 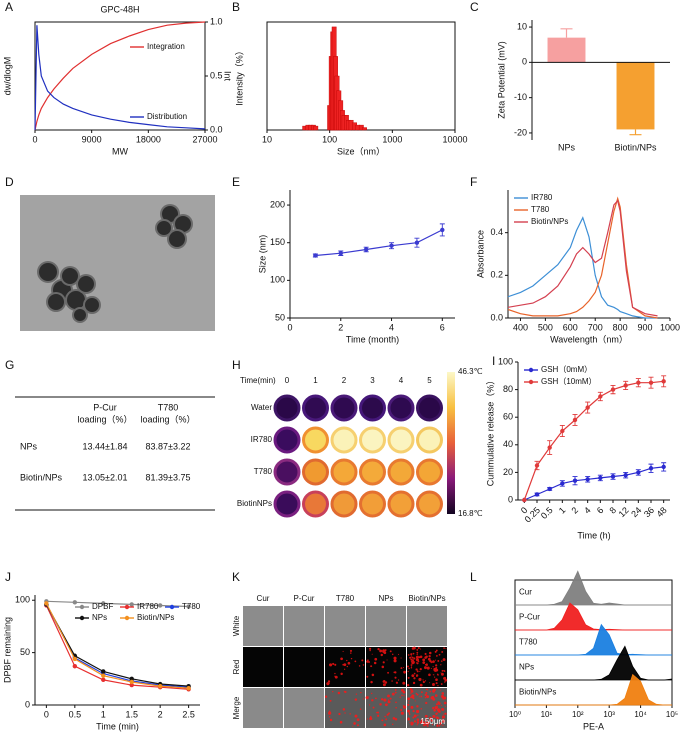 I want to click on table-cell: 13.05±2.01, so click(x=105, y=477).